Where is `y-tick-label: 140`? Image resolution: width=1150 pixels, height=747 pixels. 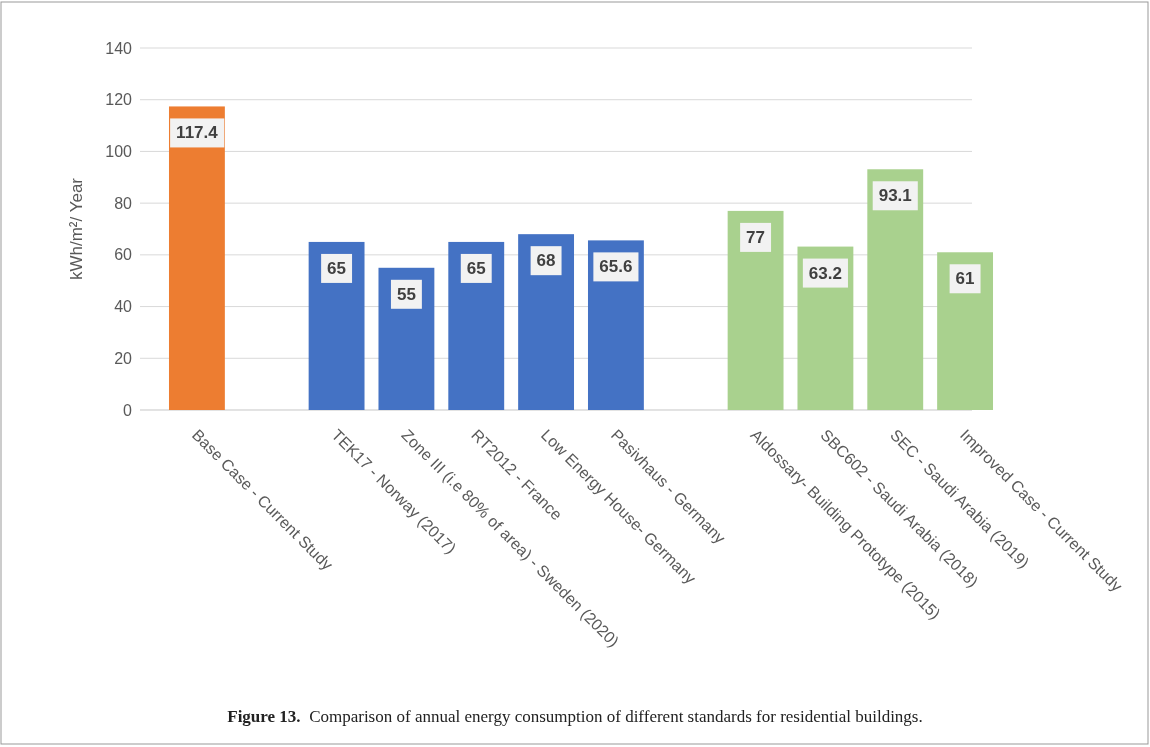 y-tick-label: 140 is located at coordinates (119, 48).